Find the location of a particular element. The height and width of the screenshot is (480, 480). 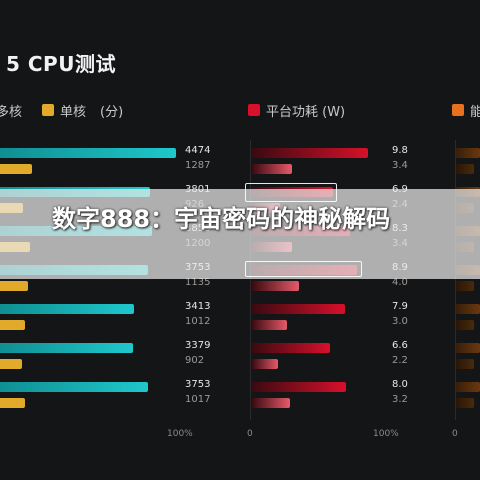

legend-single-core: 单核 (分) is located at coordinates (83, 110).